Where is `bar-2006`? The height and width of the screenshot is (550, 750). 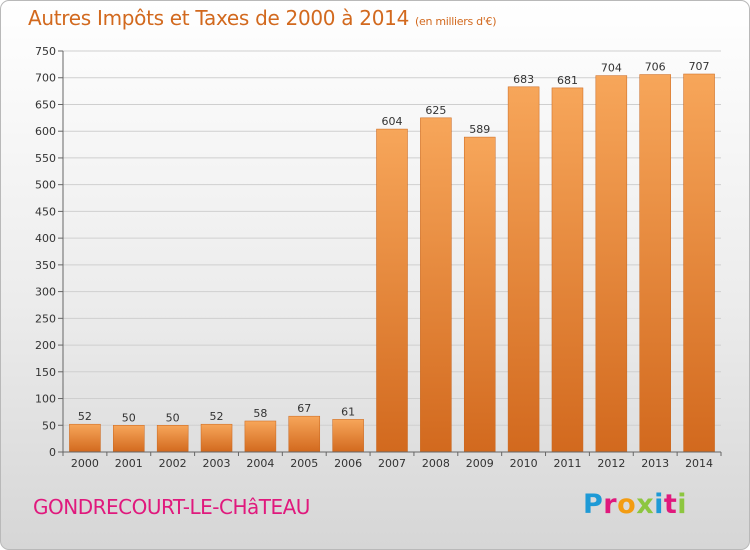
bar-2006 is located at coordinates (348, 436).